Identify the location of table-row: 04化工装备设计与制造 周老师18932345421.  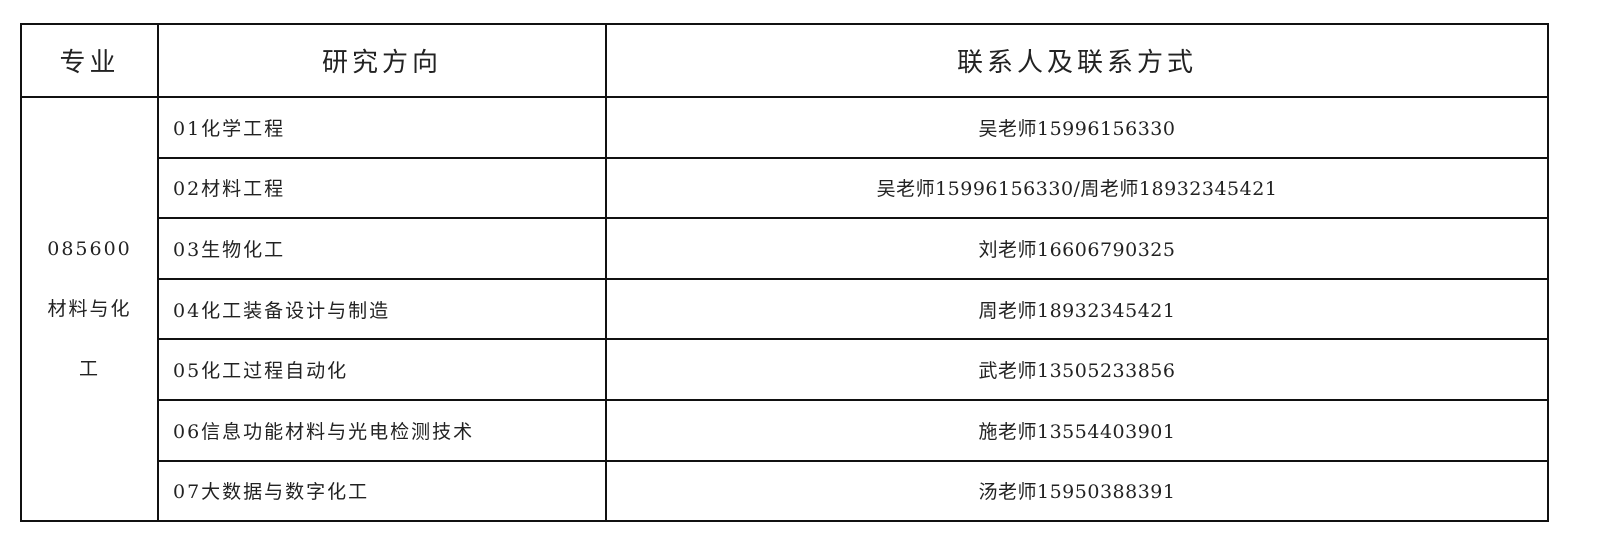
(785, 309).